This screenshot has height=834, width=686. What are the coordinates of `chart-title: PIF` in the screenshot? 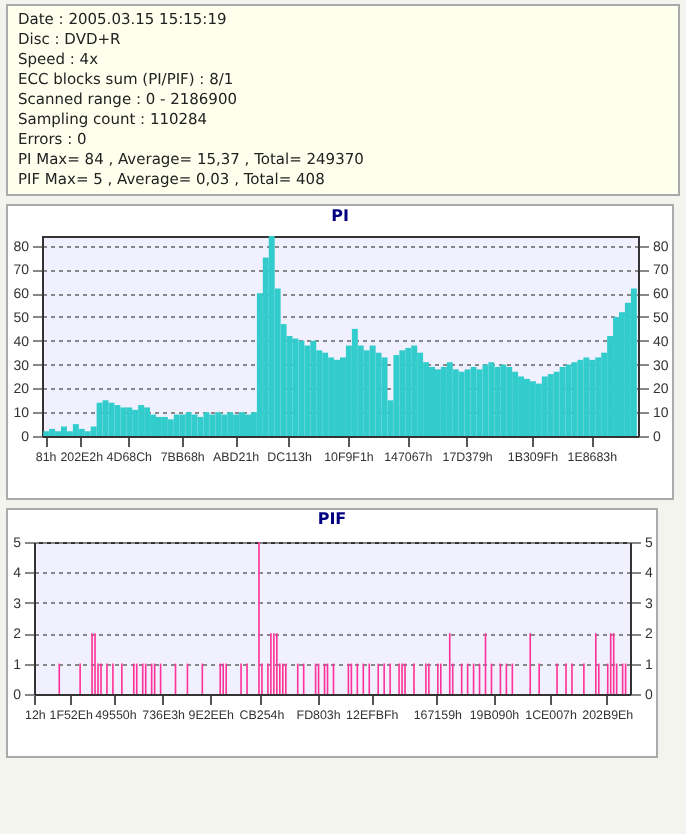 It's located at (332, 519).